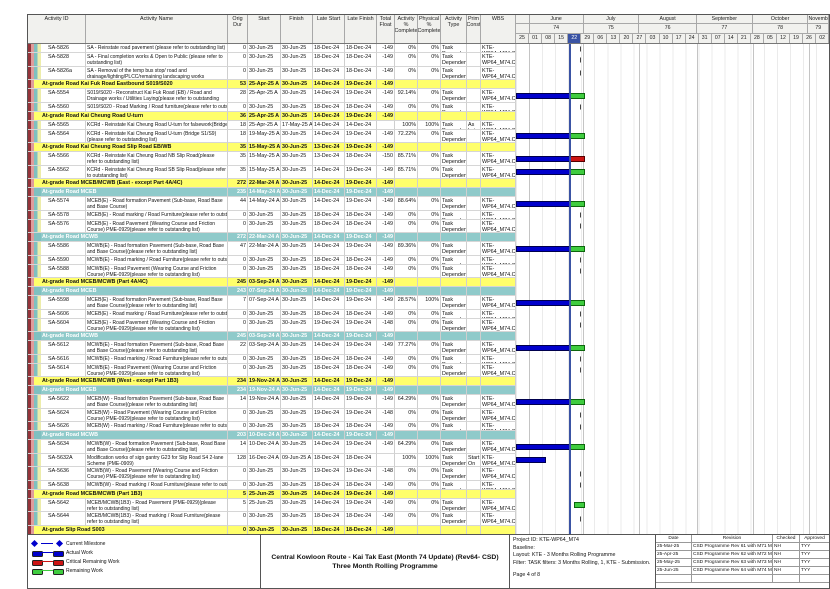  I want to click on timeline-month-label: November, so click(818, 19).